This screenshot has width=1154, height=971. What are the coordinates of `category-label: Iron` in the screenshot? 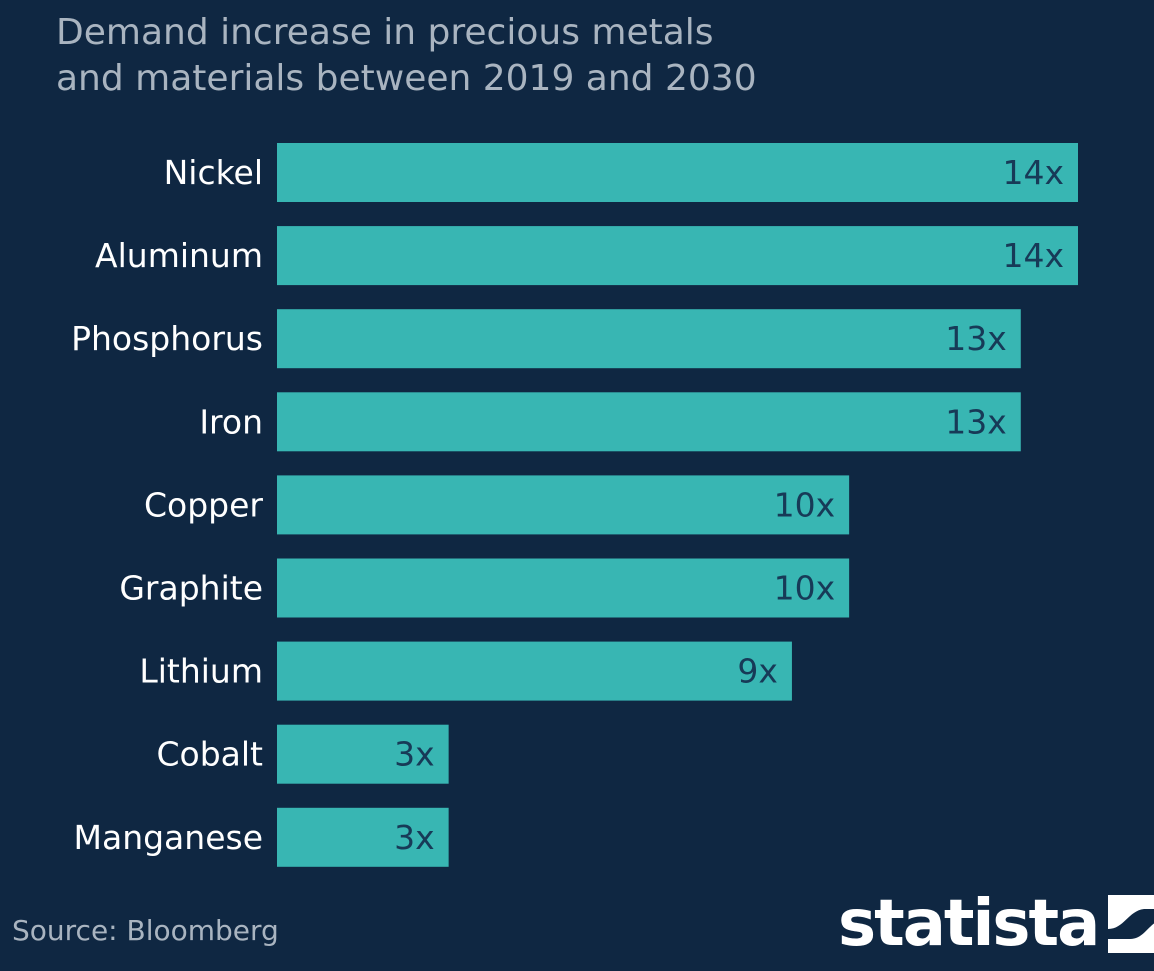 It's located at (231, 421).